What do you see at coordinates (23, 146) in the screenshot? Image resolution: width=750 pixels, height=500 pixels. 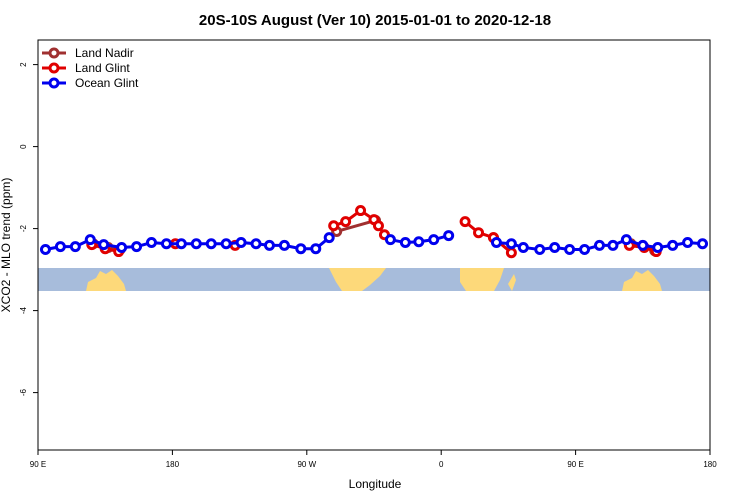 I see `y-tick-label: 0` at bounding box center [23, 146].